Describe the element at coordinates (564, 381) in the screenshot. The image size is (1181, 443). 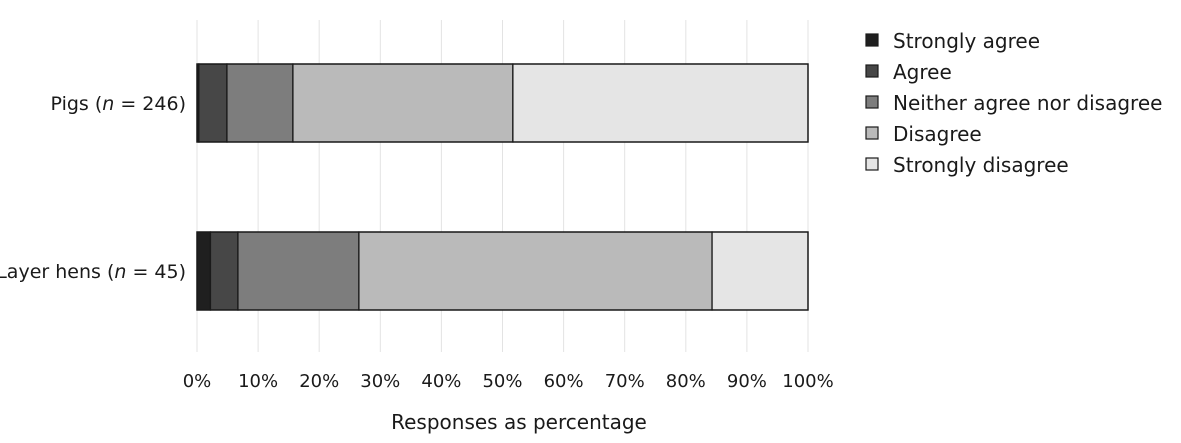
I see `x-tick-label: 60%` at that location.